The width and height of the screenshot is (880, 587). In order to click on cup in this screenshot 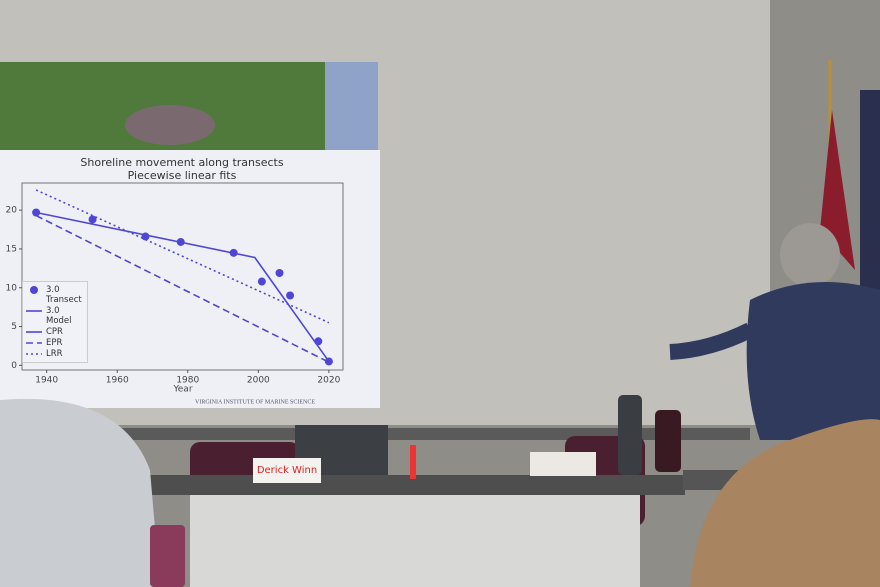, I will do `click(167, 556)`.